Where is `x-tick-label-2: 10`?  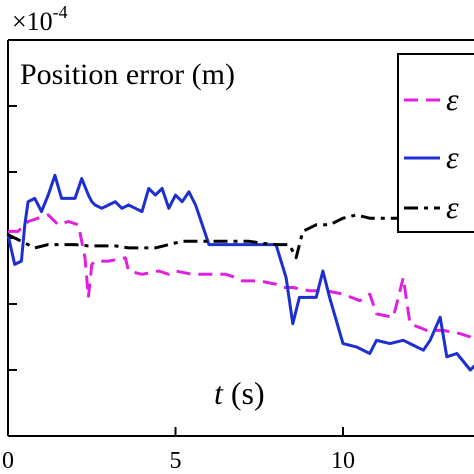 x-tick-label-2: 10 is located at coordinates (343, 461).